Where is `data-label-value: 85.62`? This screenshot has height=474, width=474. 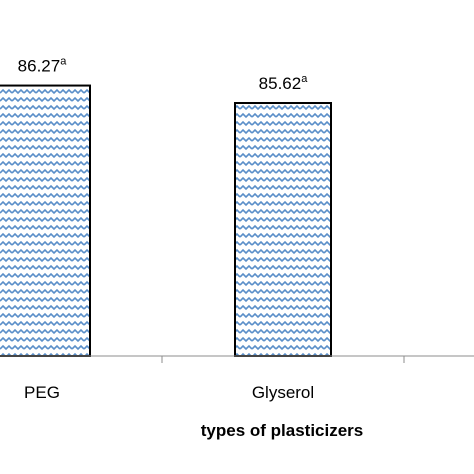 data-label-value: 85.62 is located at coordinates (280, 83).